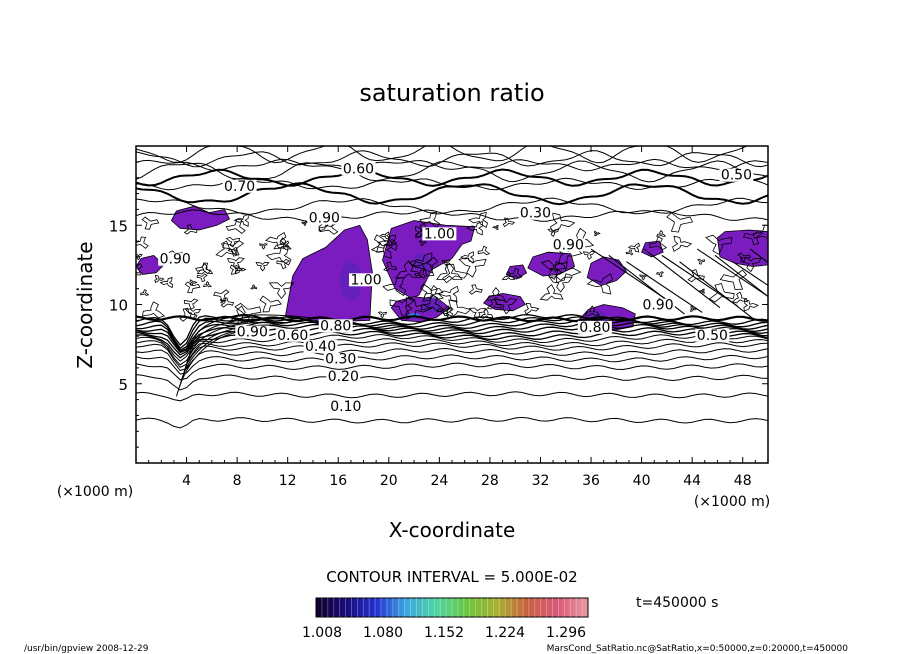 The height and width of the screenshot is (654, 904). Describe the element at coordinates (186, 481) in the screenshot. I see `x-tick-label: 4` at that location.